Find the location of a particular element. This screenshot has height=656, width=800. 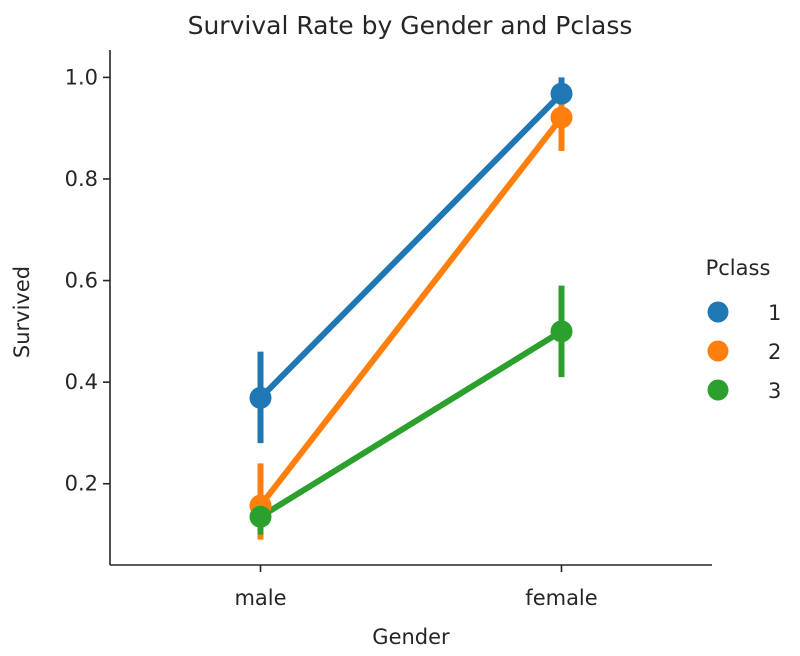

y-tick-label: 0.2 is located at coordinates (81, 484).